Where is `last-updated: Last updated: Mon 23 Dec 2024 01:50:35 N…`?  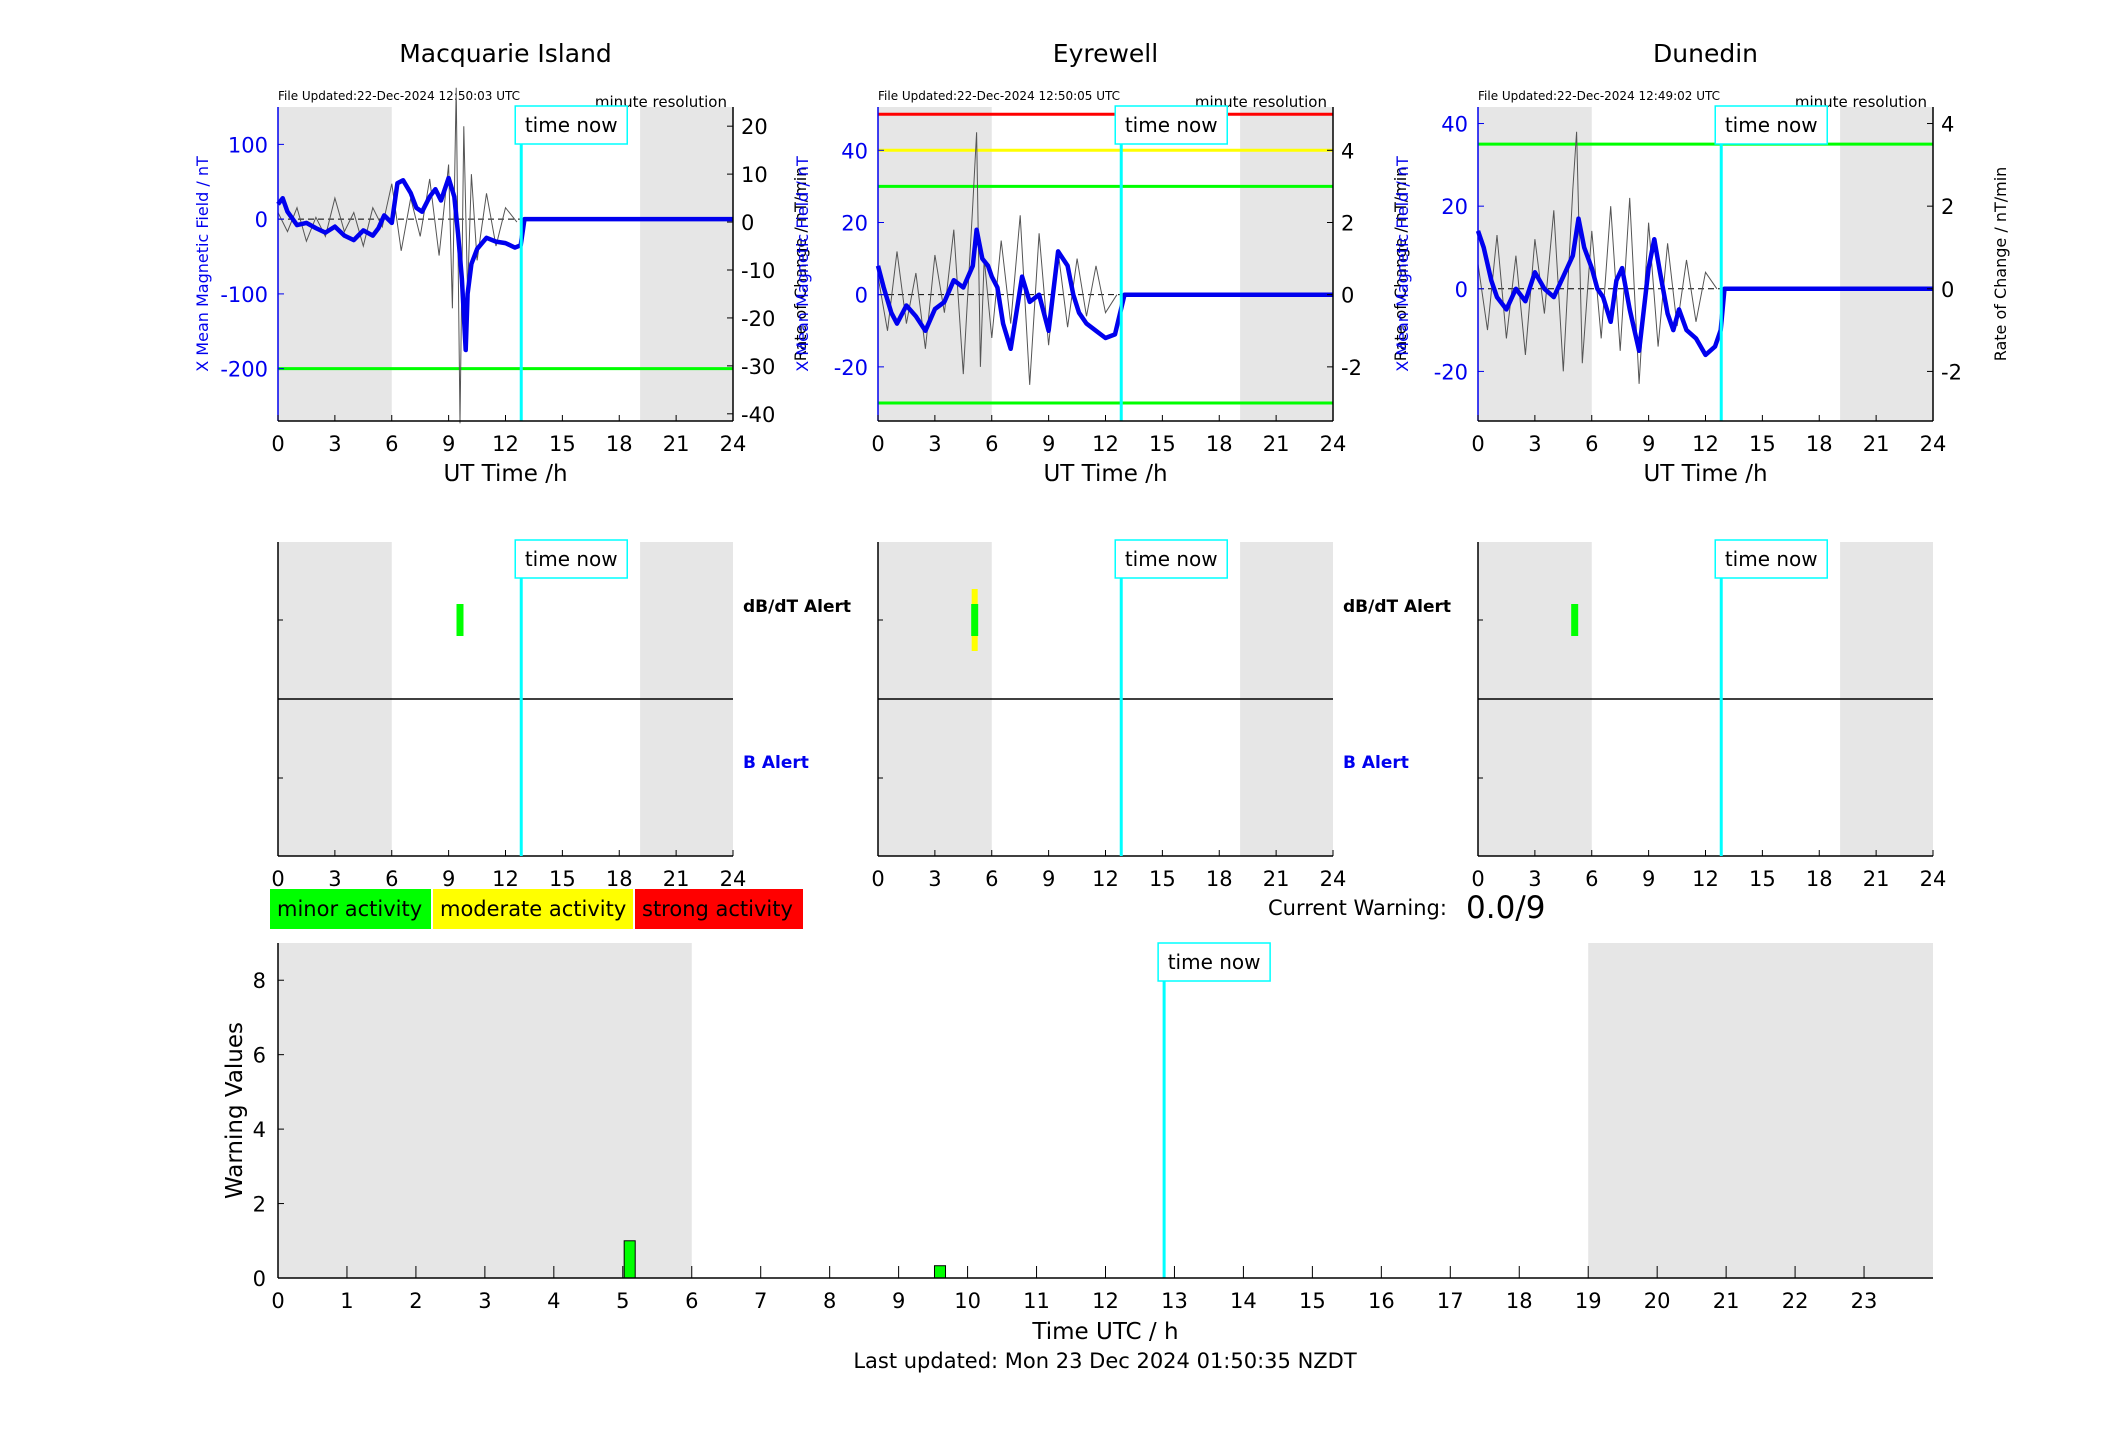 last-updated: Last updated: Mon 23 Dec 2024 01:50:35 N… is located at coordinates (1105, 1361).